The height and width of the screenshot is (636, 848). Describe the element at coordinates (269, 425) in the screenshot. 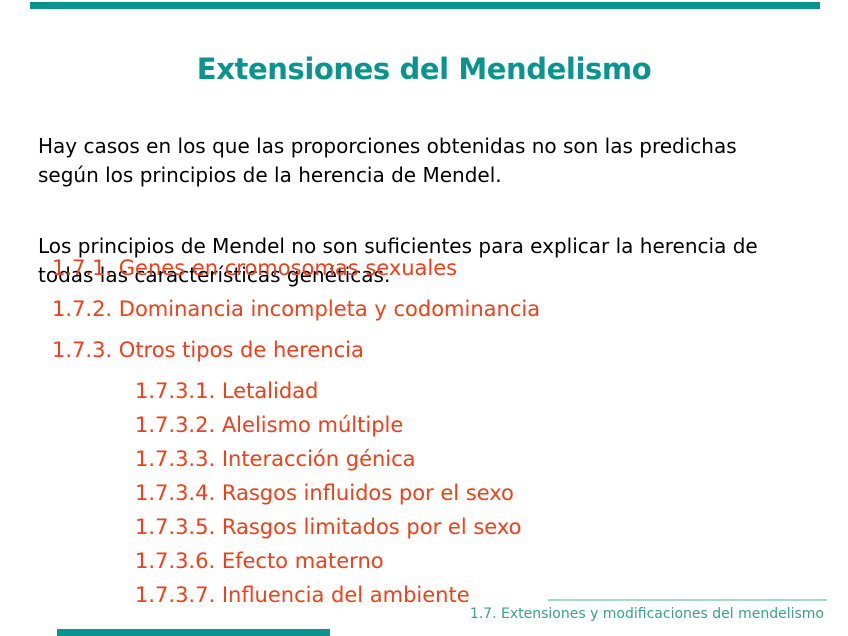

I see `toc-subitem: 1.7.3.2. Alelismo múltiple` at that location.